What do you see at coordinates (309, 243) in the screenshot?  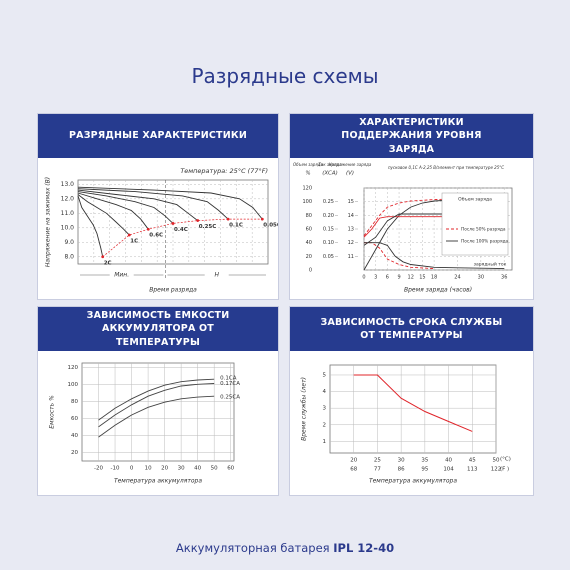 I see `y-tick-label: 40` at bounding box center [309, 243].